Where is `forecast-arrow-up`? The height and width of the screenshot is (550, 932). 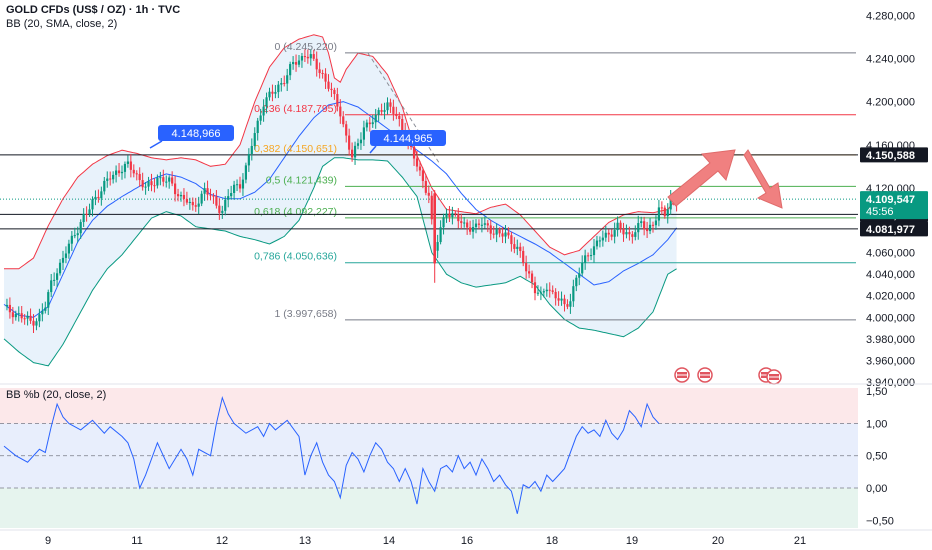
forecast-arrow-up is located at coordinates (701, 178).